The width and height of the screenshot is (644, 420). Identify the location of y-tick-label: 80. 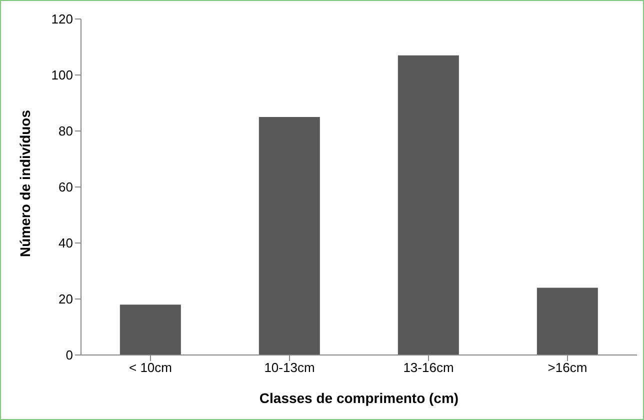
(65, 131).